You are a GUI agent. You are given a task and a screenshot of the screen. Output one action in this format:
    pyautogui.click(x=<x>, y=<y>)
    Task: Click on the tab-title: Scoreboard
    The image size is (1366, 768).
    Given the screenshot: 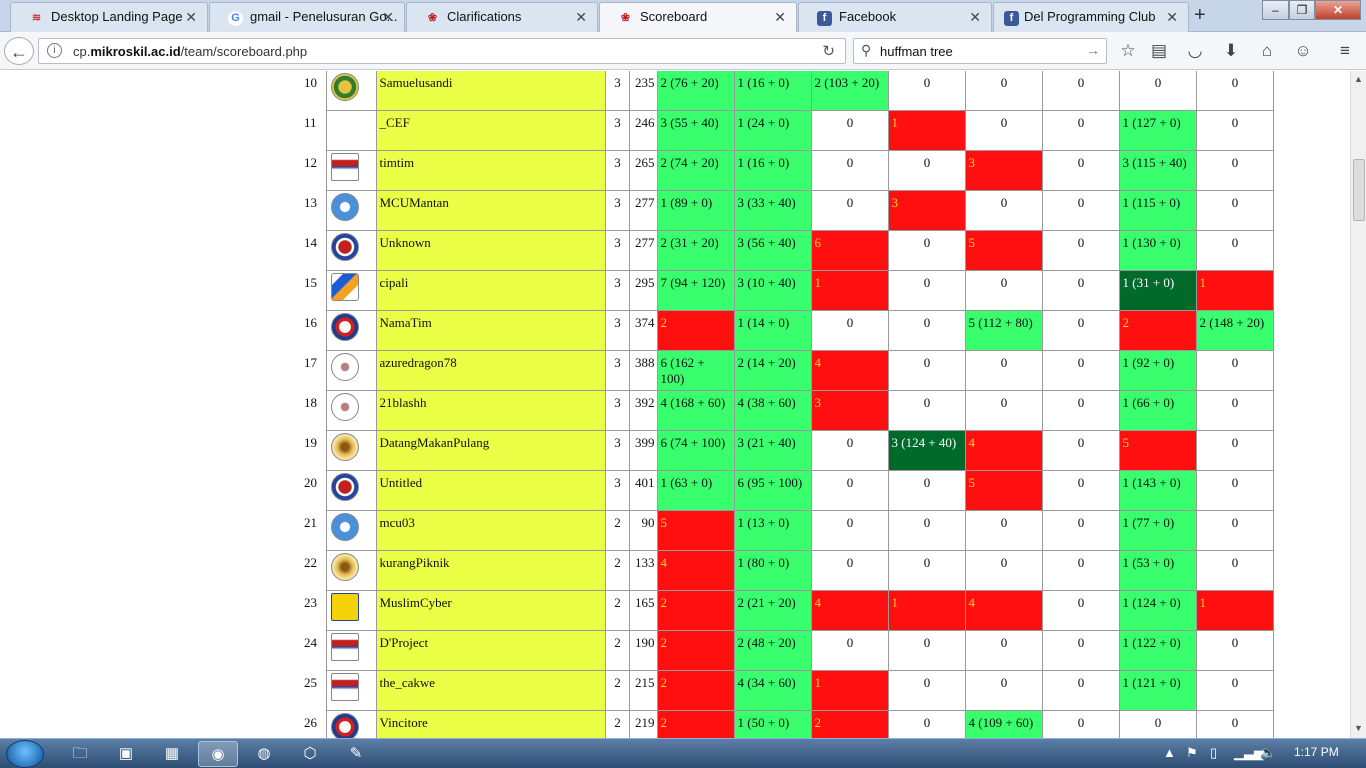 What is the action you would take?
    pyautogui.click(x=674, y=16)
    